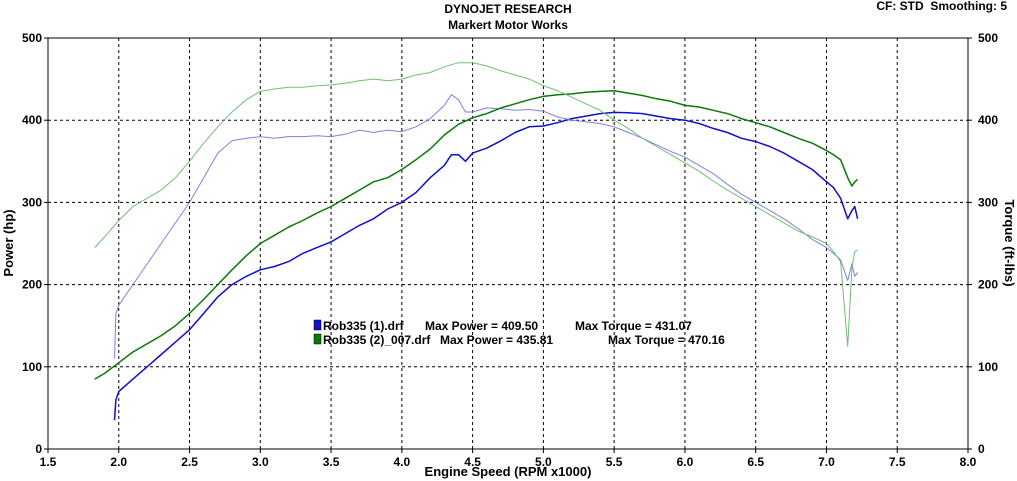  Describe the element at coordinates (543, 462) in the screenshot. I see `x-tick-label: 5.0` at that location.